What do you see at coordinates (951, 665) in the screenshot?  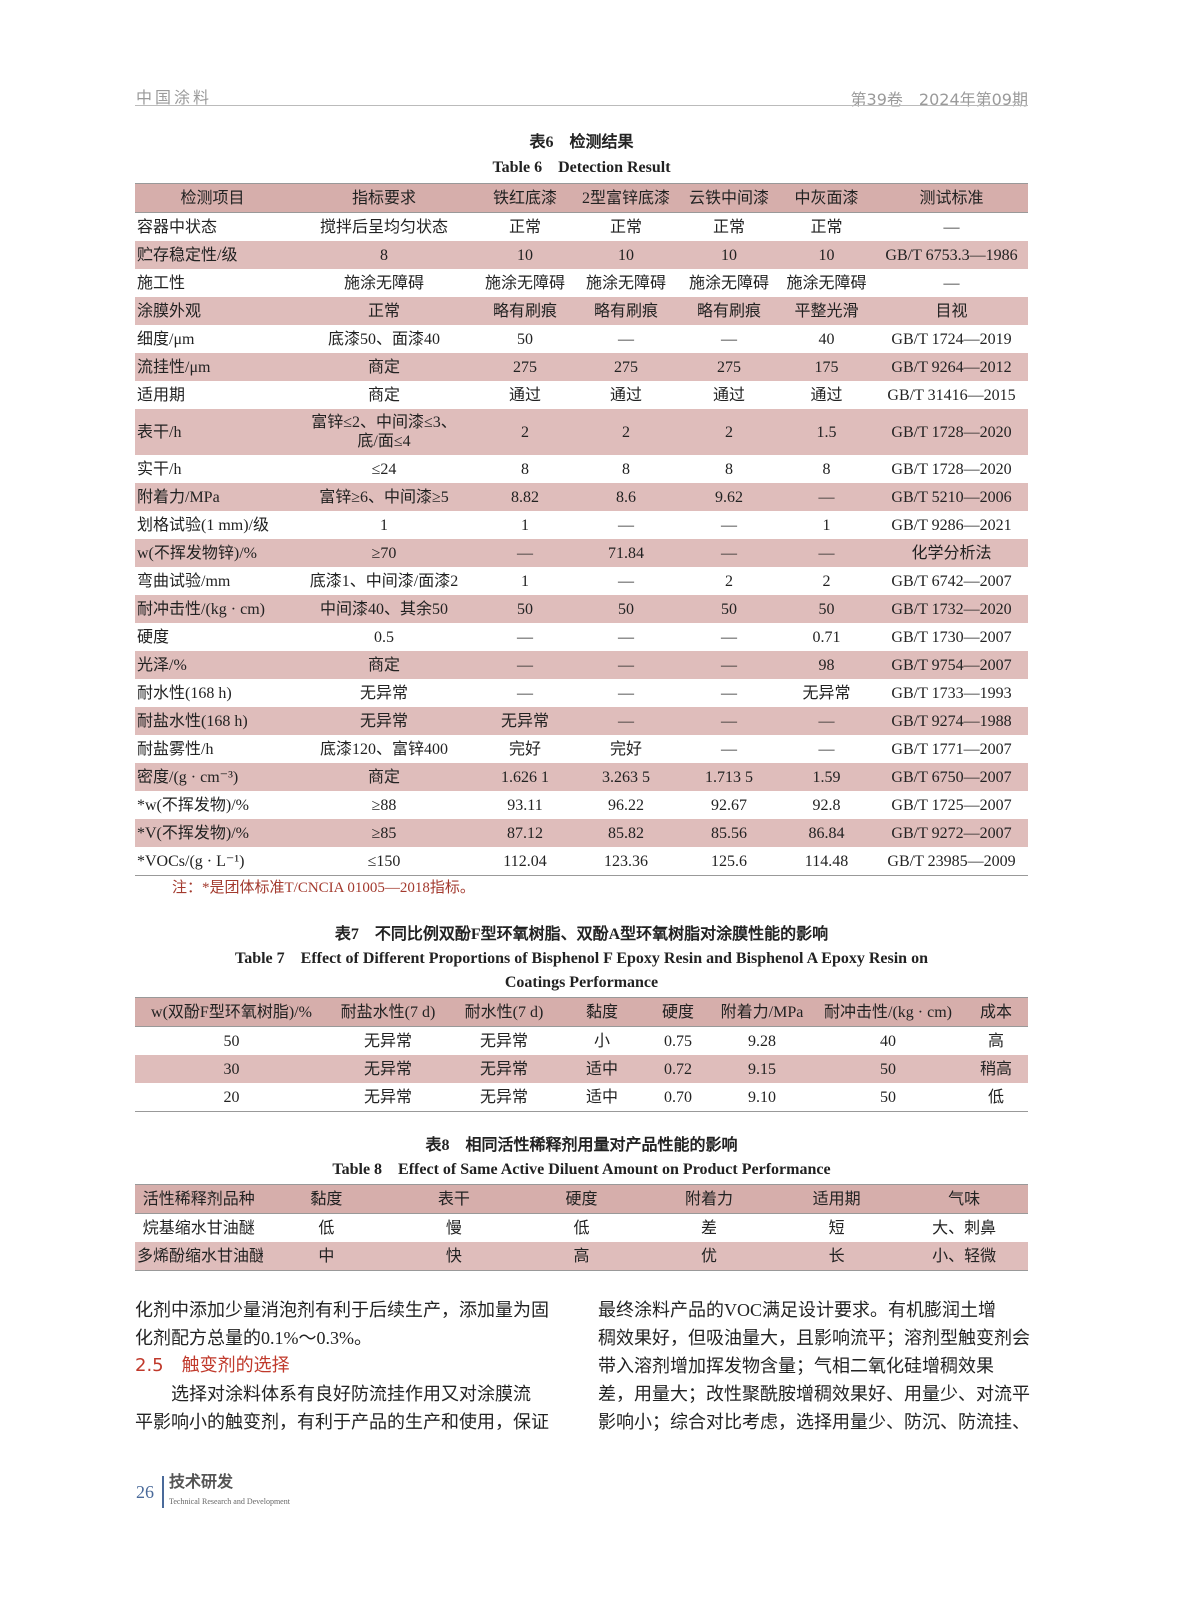 I see `table-cell: GB/T 9754—2007` at bounding box center [951, 665].